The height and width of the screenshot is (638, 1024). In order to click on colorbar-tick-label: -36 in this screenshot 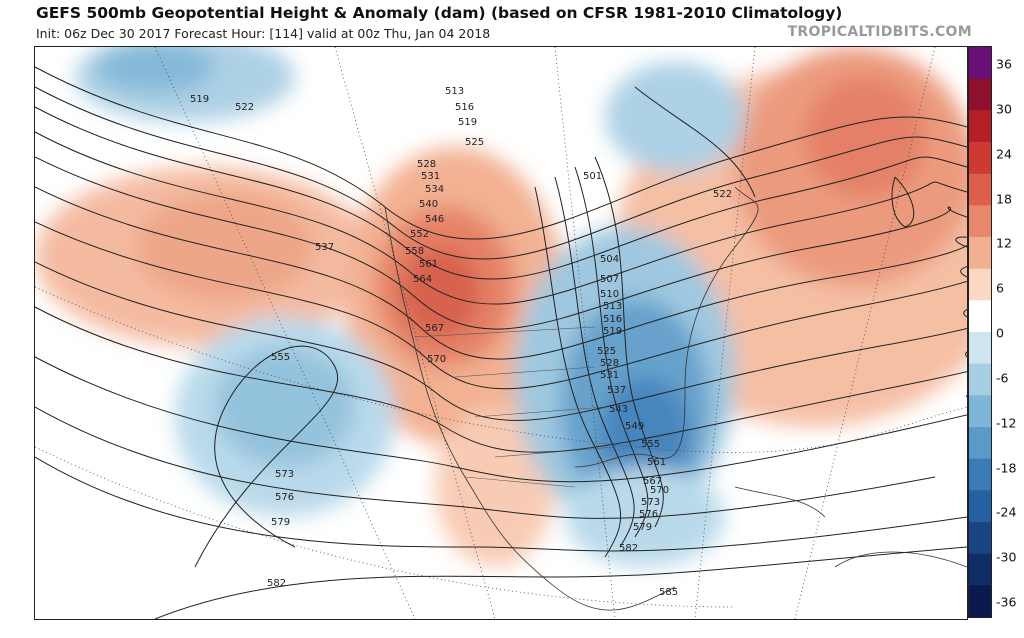, I will do `click(1006, 602)`.